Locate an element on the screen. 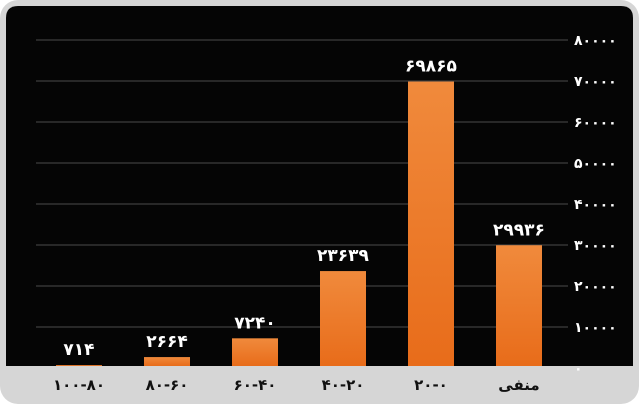 This screenshot has height=404, width=639. x-category-label: ۴۰-۲۰ is located at coordinates (343, 385).